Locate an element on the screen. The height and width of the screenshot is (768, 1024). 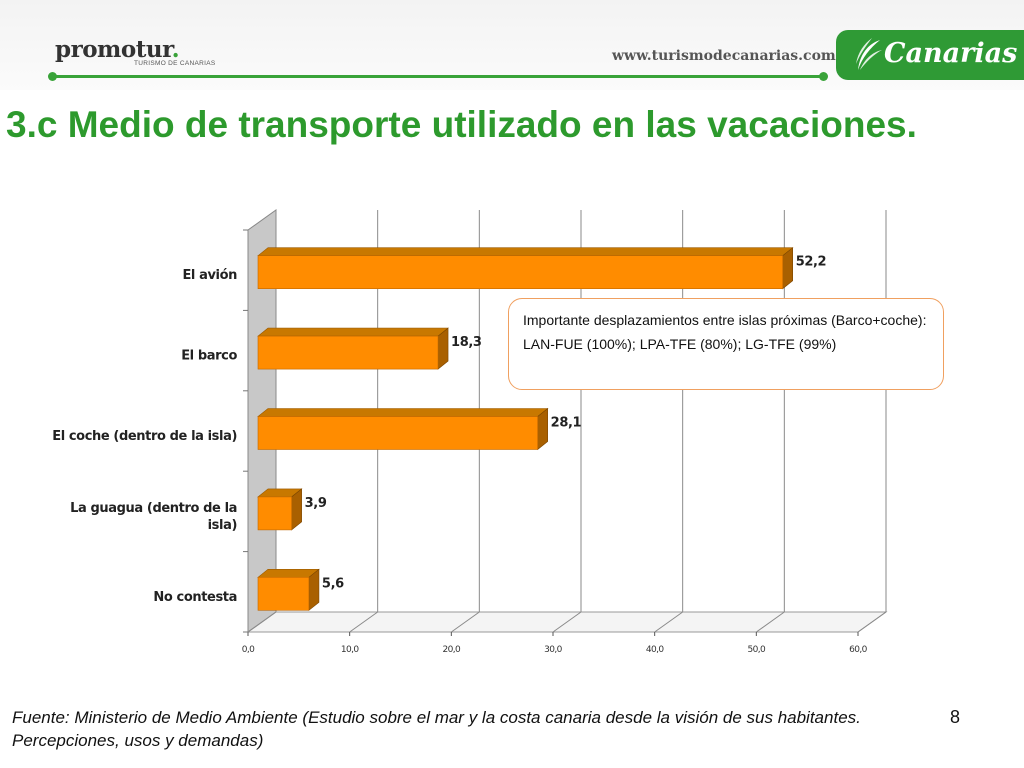
promotur-logo-subtitle: TURISMO DE CANARIAS is located at coordinates (175, 63).